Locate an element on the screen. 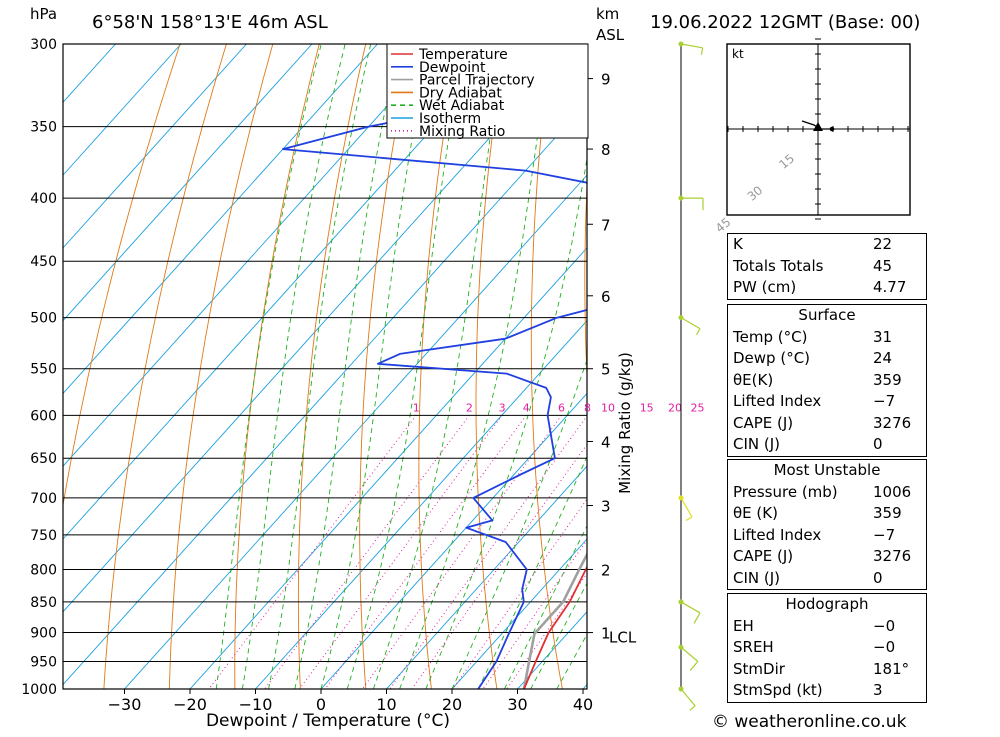  pressure-tick-label: 350 is located at coordinates (43, 128).